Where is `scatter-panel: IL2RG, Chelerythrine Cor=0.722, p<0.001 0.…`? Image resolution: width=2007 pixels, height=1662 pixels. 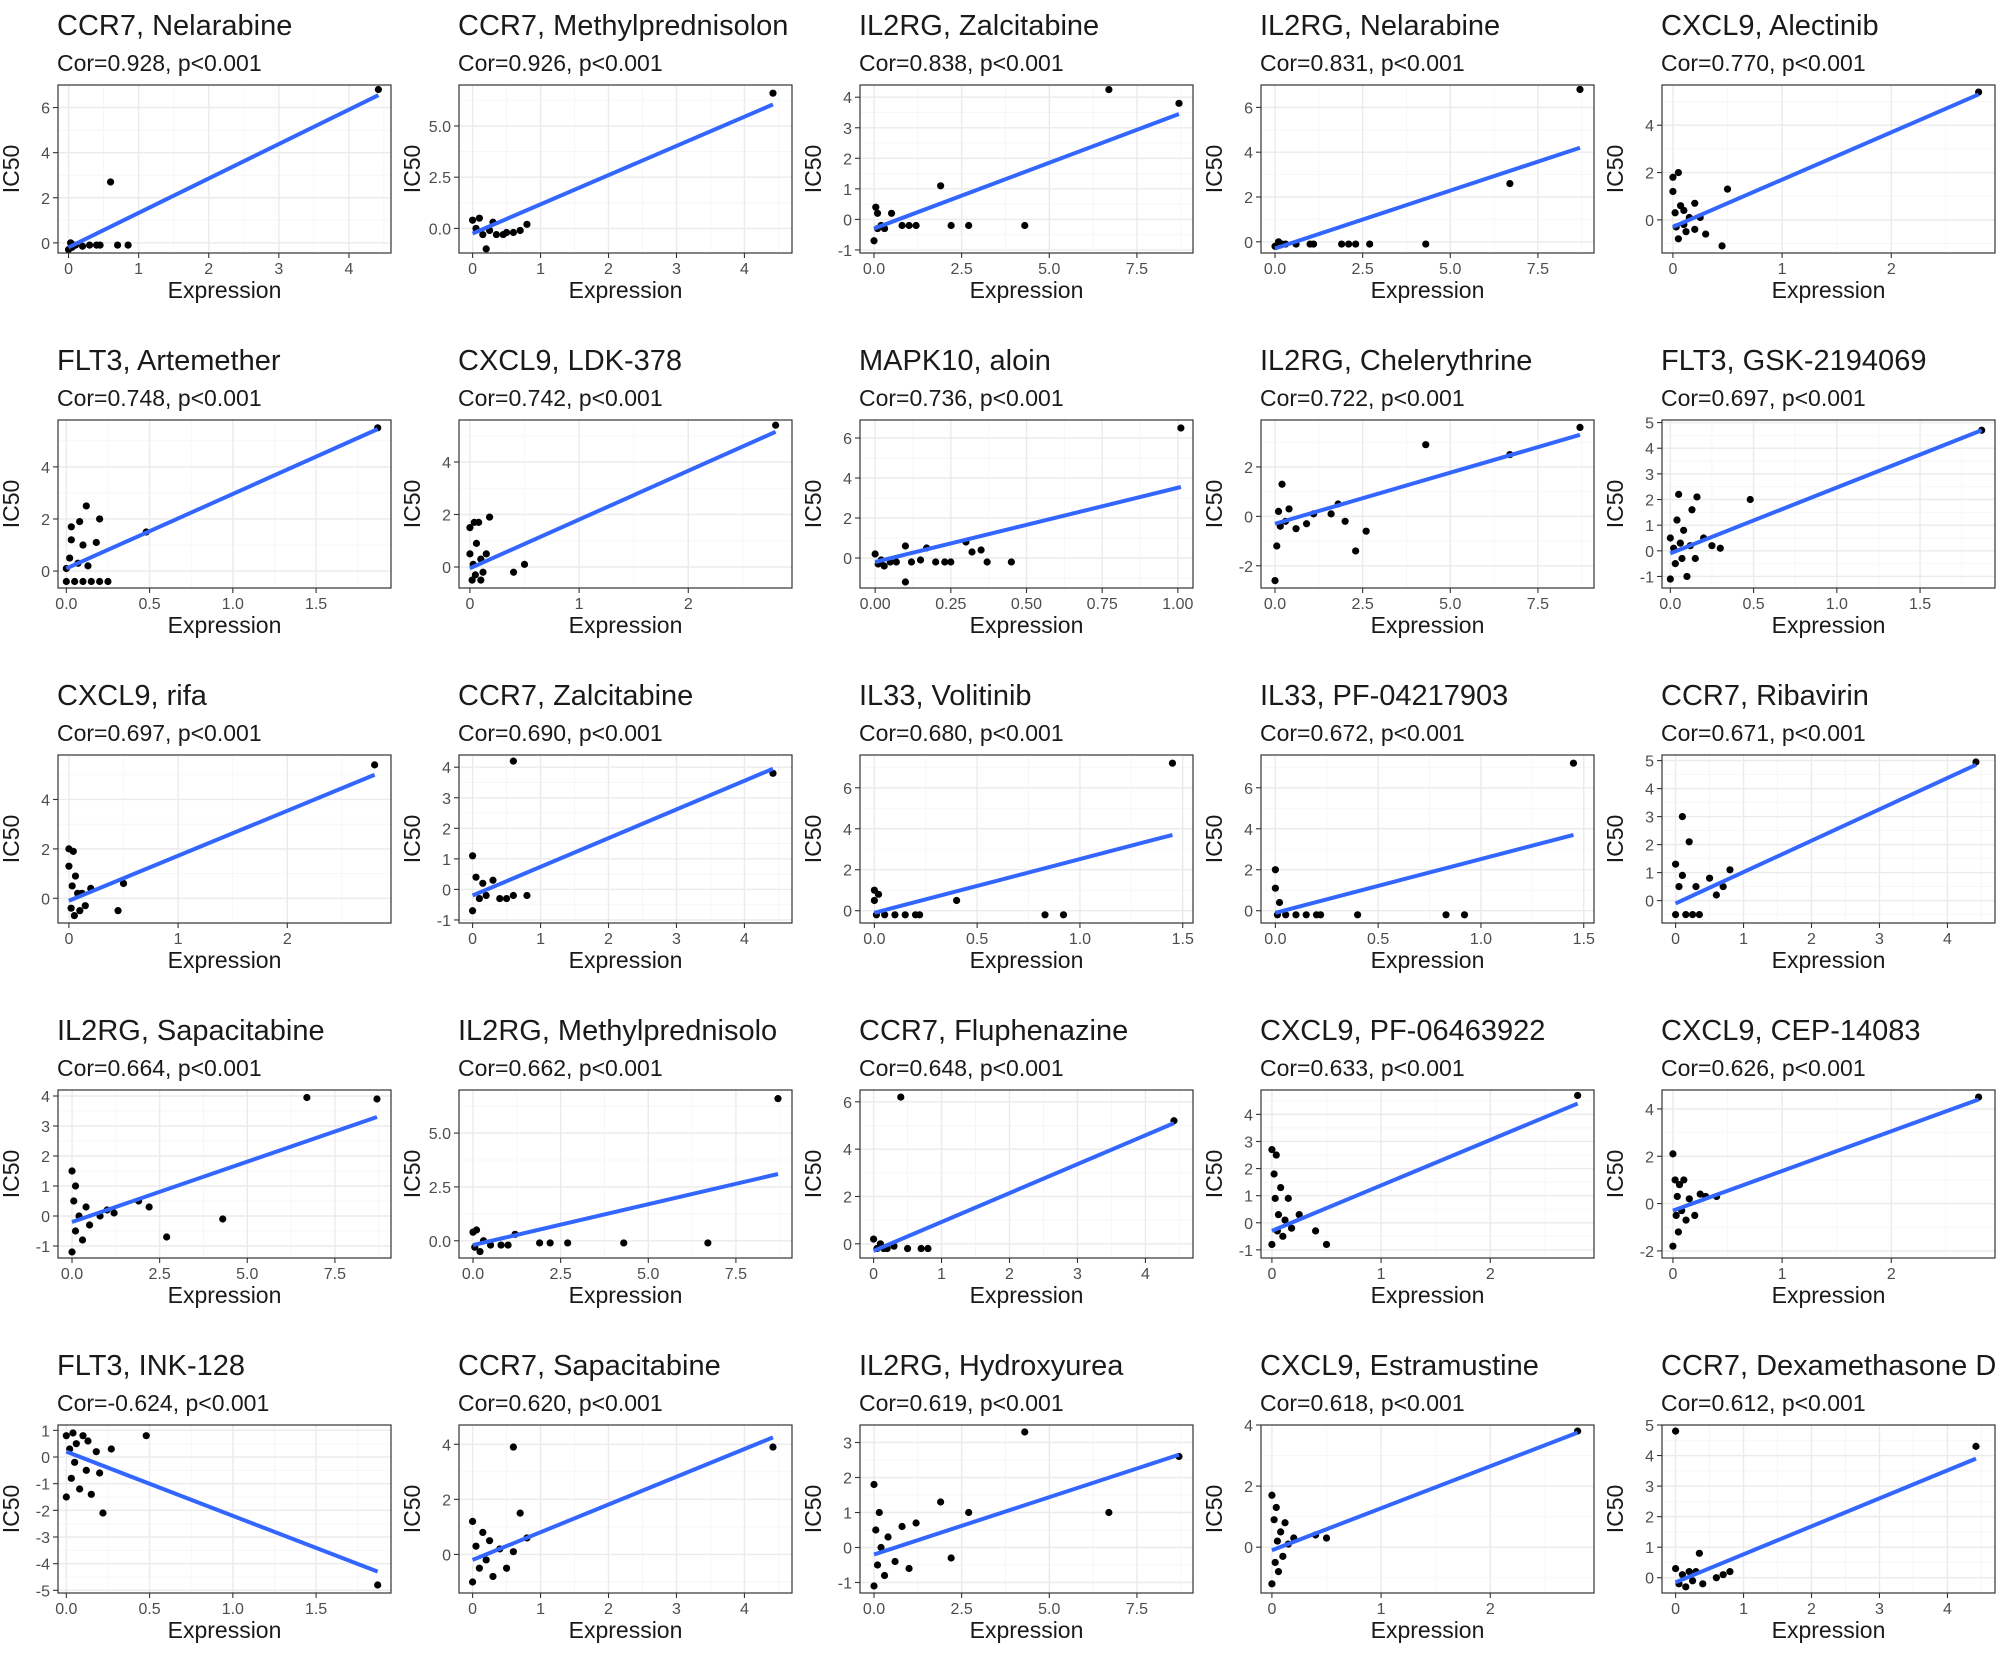 scatter-panel: IL2RG, Chelerythrine Cor=0.722, p<0.001 0.… is located at coordinates (1398, 491).